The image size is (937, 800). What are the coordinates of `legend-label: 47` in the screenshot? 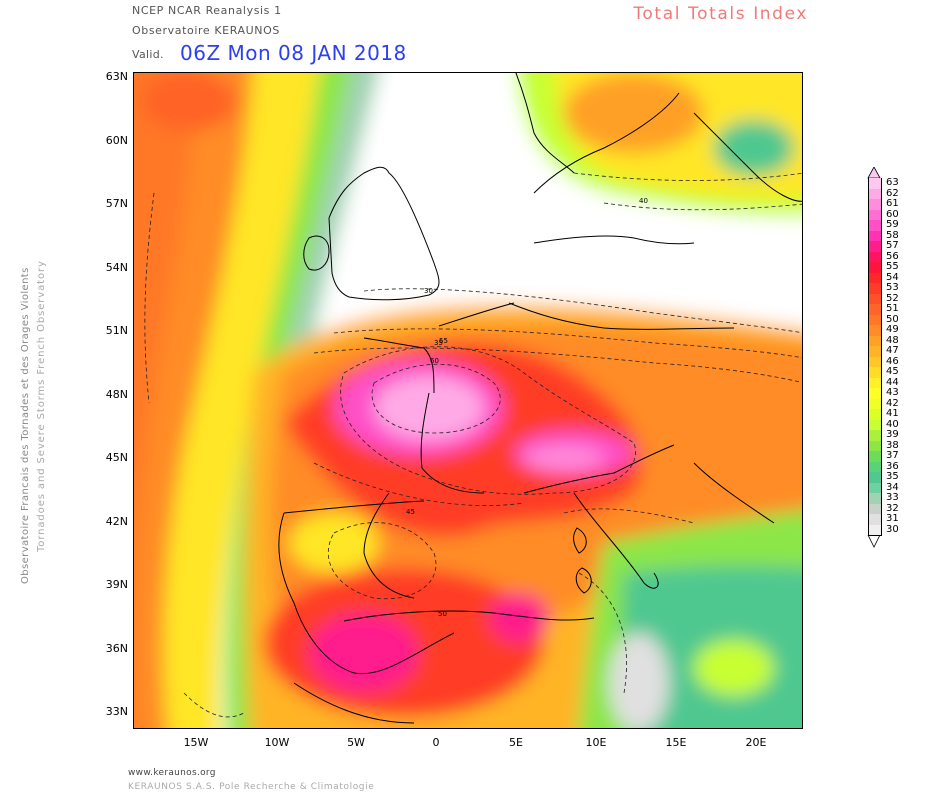 It's located at (892, 350).